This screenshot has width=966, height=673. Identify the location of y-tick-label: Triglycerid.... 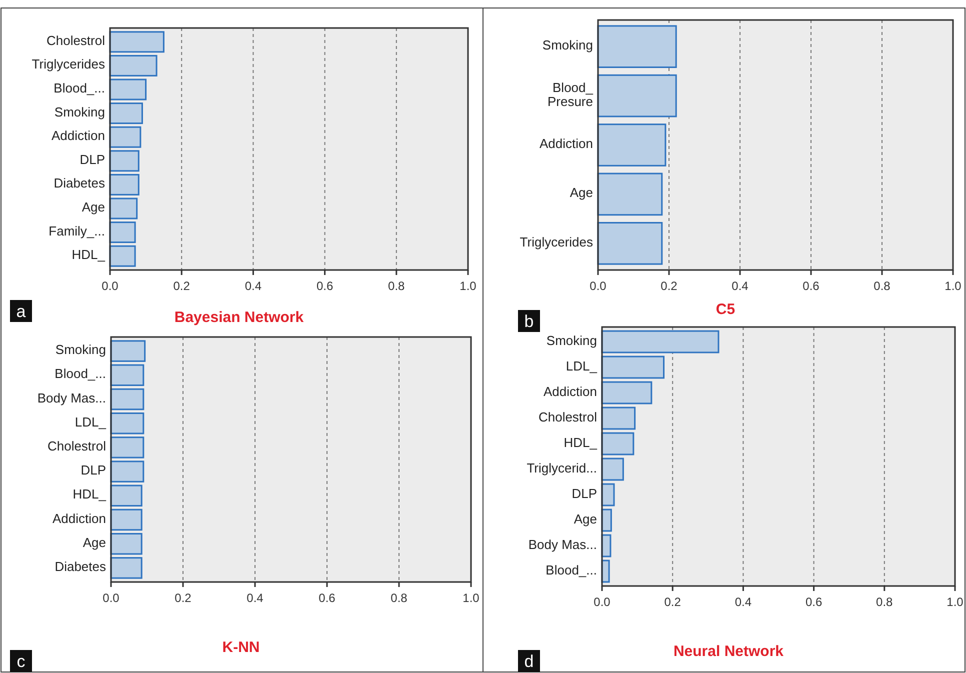
(561, 468).